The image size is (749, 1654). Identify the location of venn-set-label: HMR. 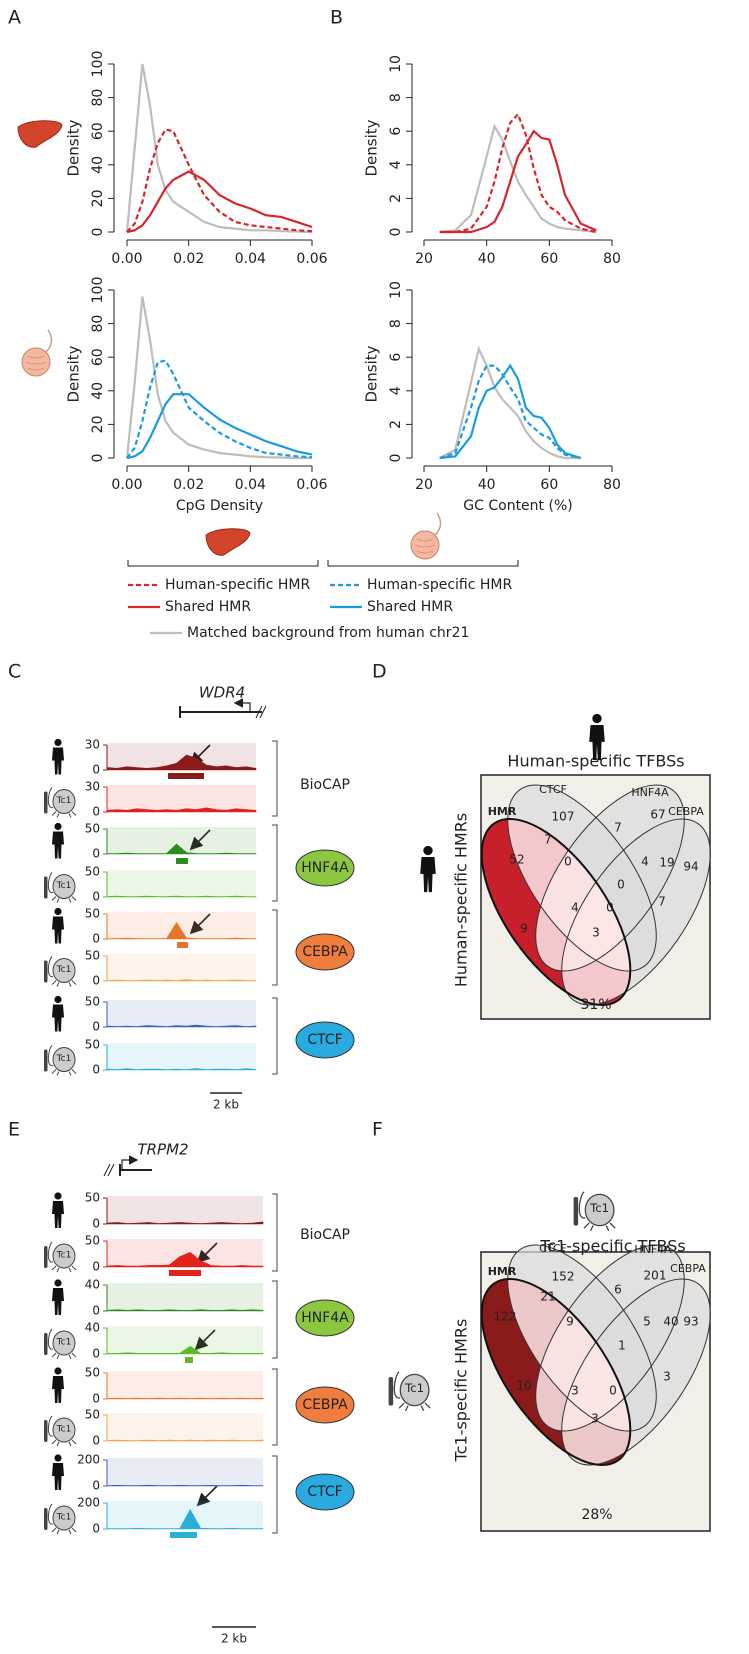
(502, 811).